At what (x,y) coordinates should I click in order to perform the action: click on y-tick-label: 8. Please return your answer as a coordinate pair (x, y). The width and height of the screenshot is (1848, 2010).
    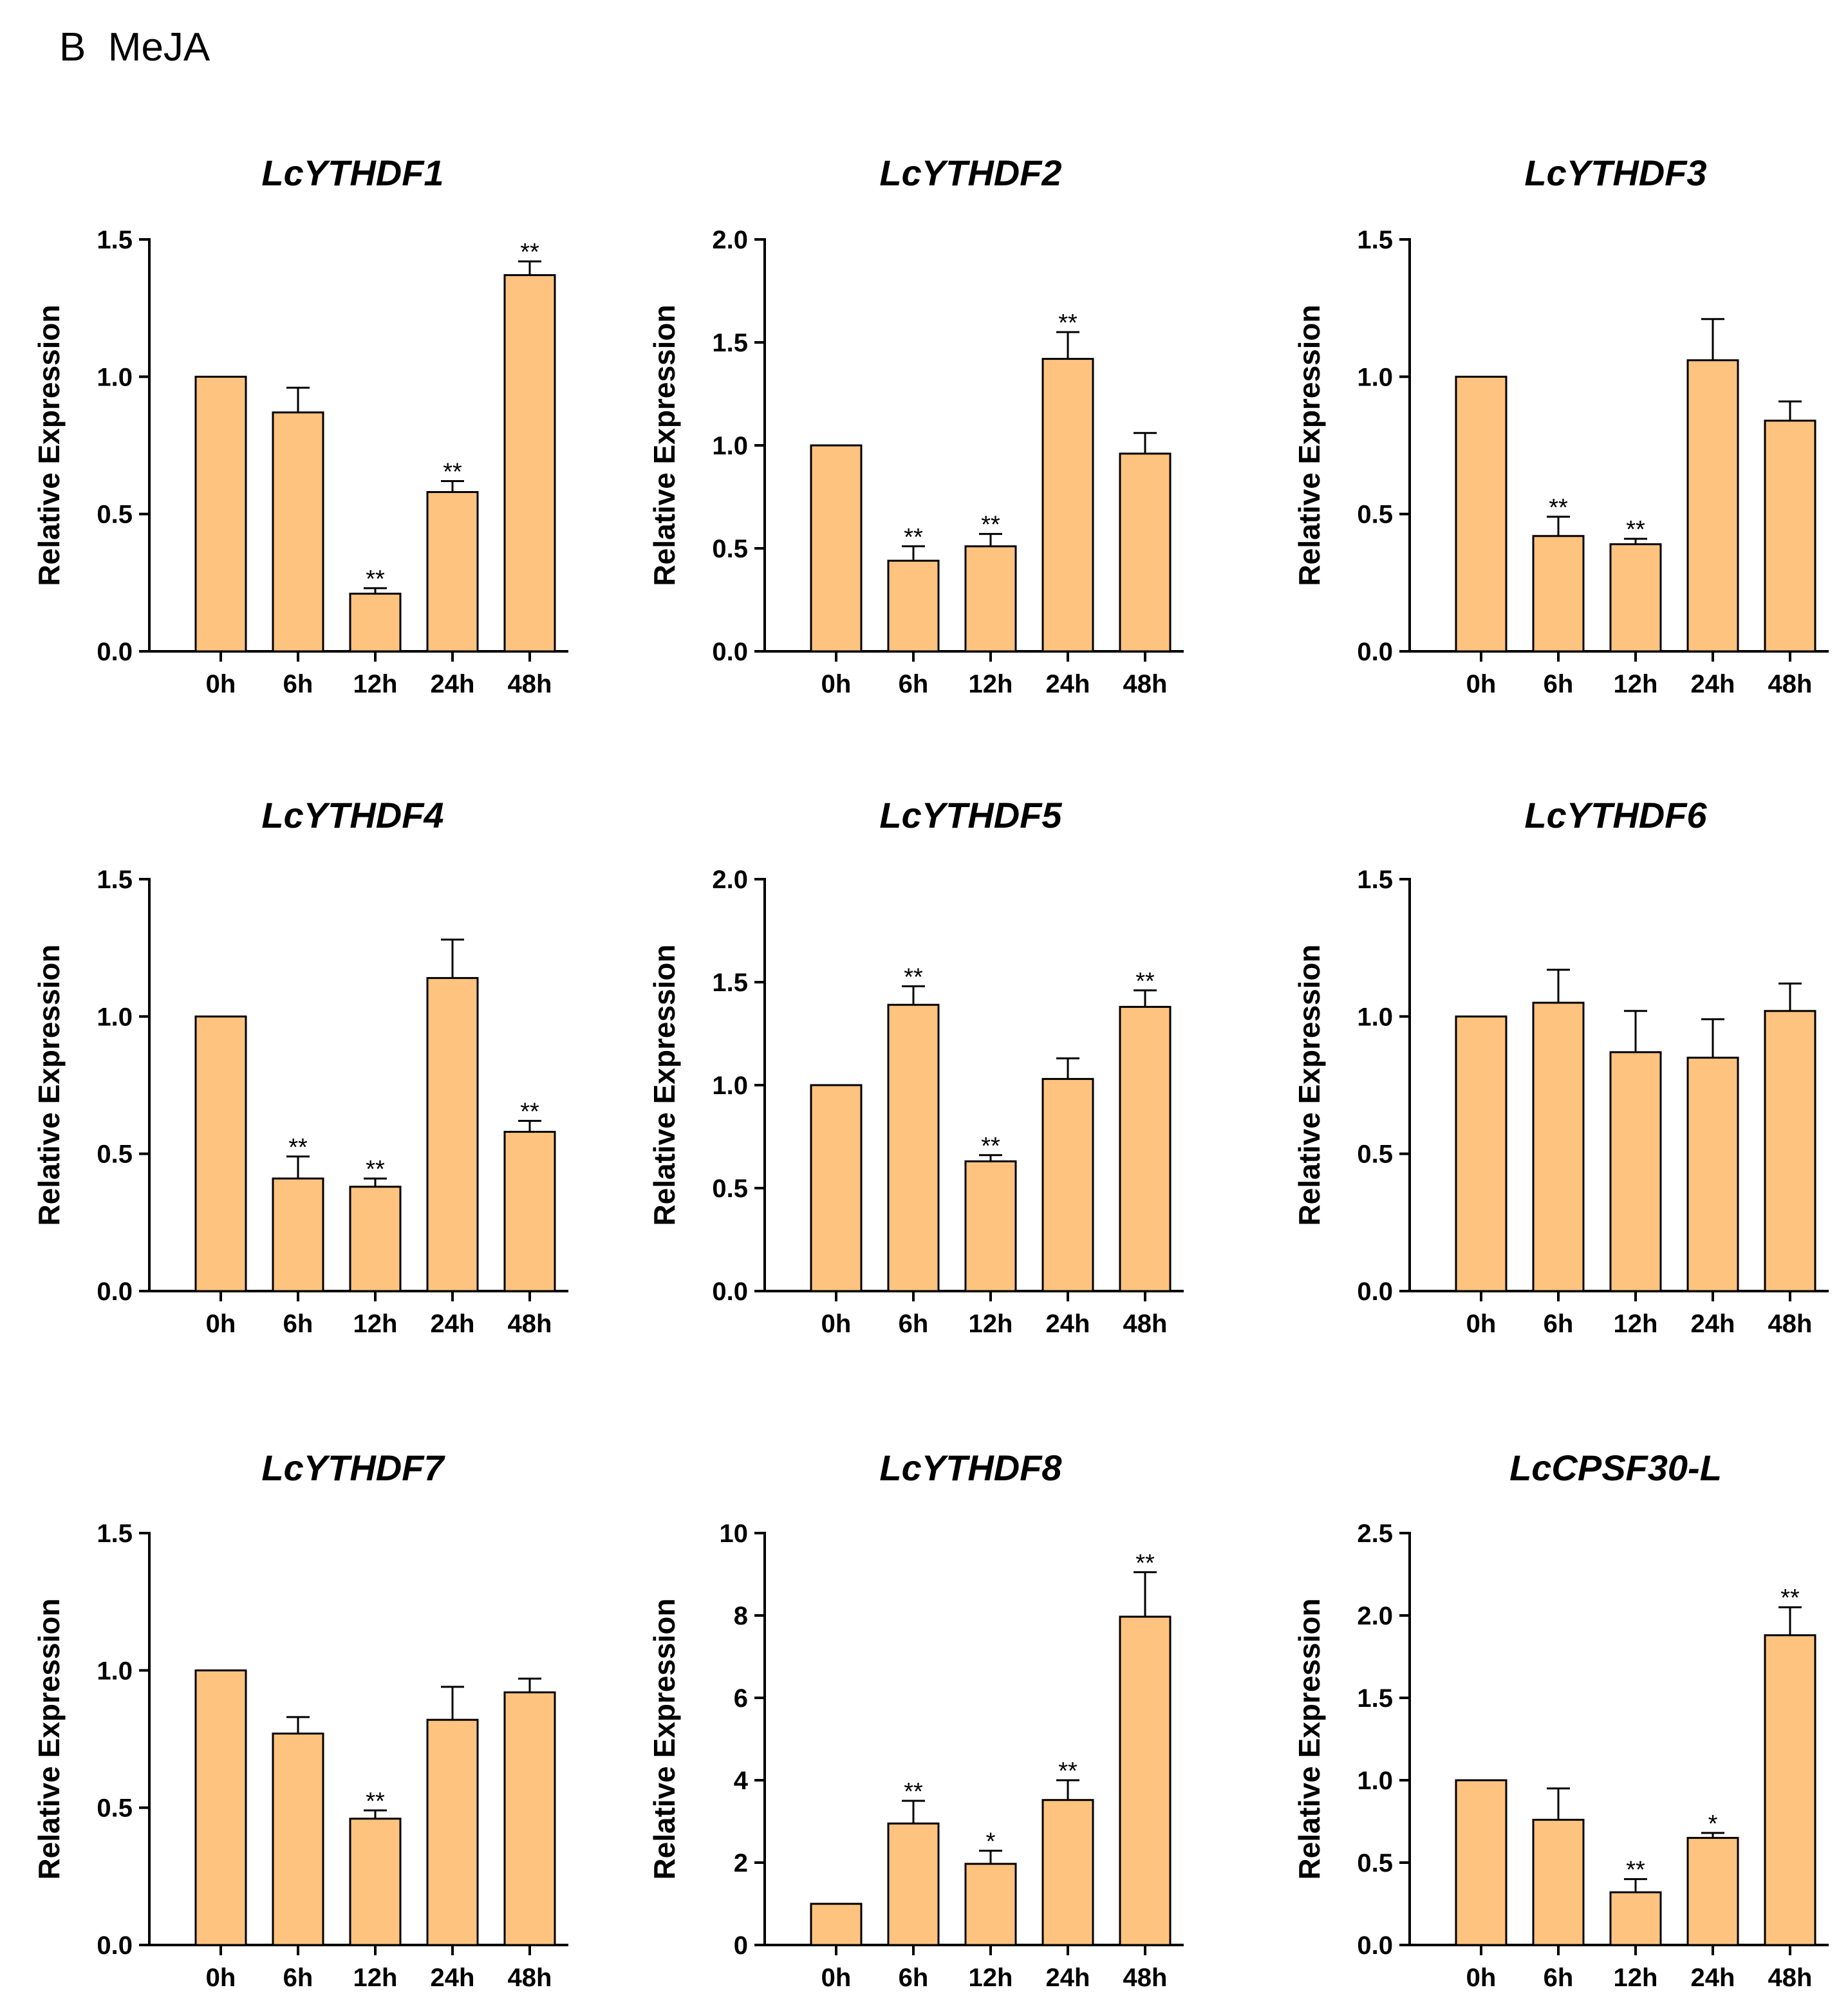
    Looking at the image, I should click on (741, 1616).